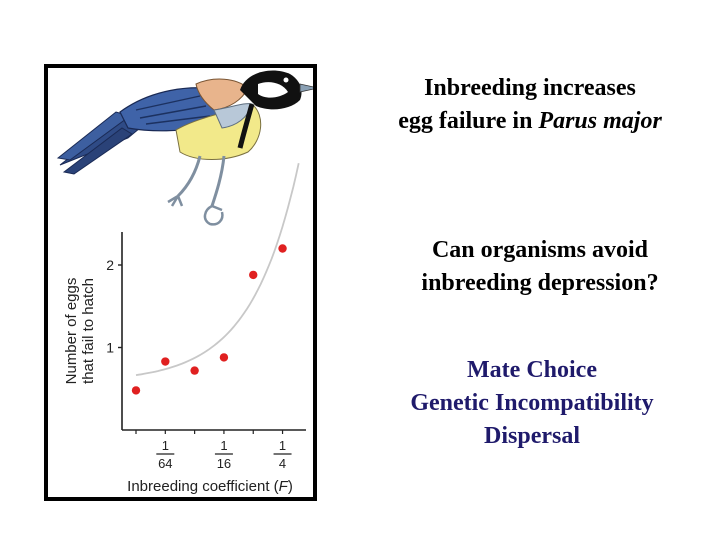 Image resolution: width=720 pixels, height=540 pixels. What do you see at coordinates (88, 331) in the screenshot?
I see `y-axis-label-line2: that fail to hatch` at bounding box center [88, 331].